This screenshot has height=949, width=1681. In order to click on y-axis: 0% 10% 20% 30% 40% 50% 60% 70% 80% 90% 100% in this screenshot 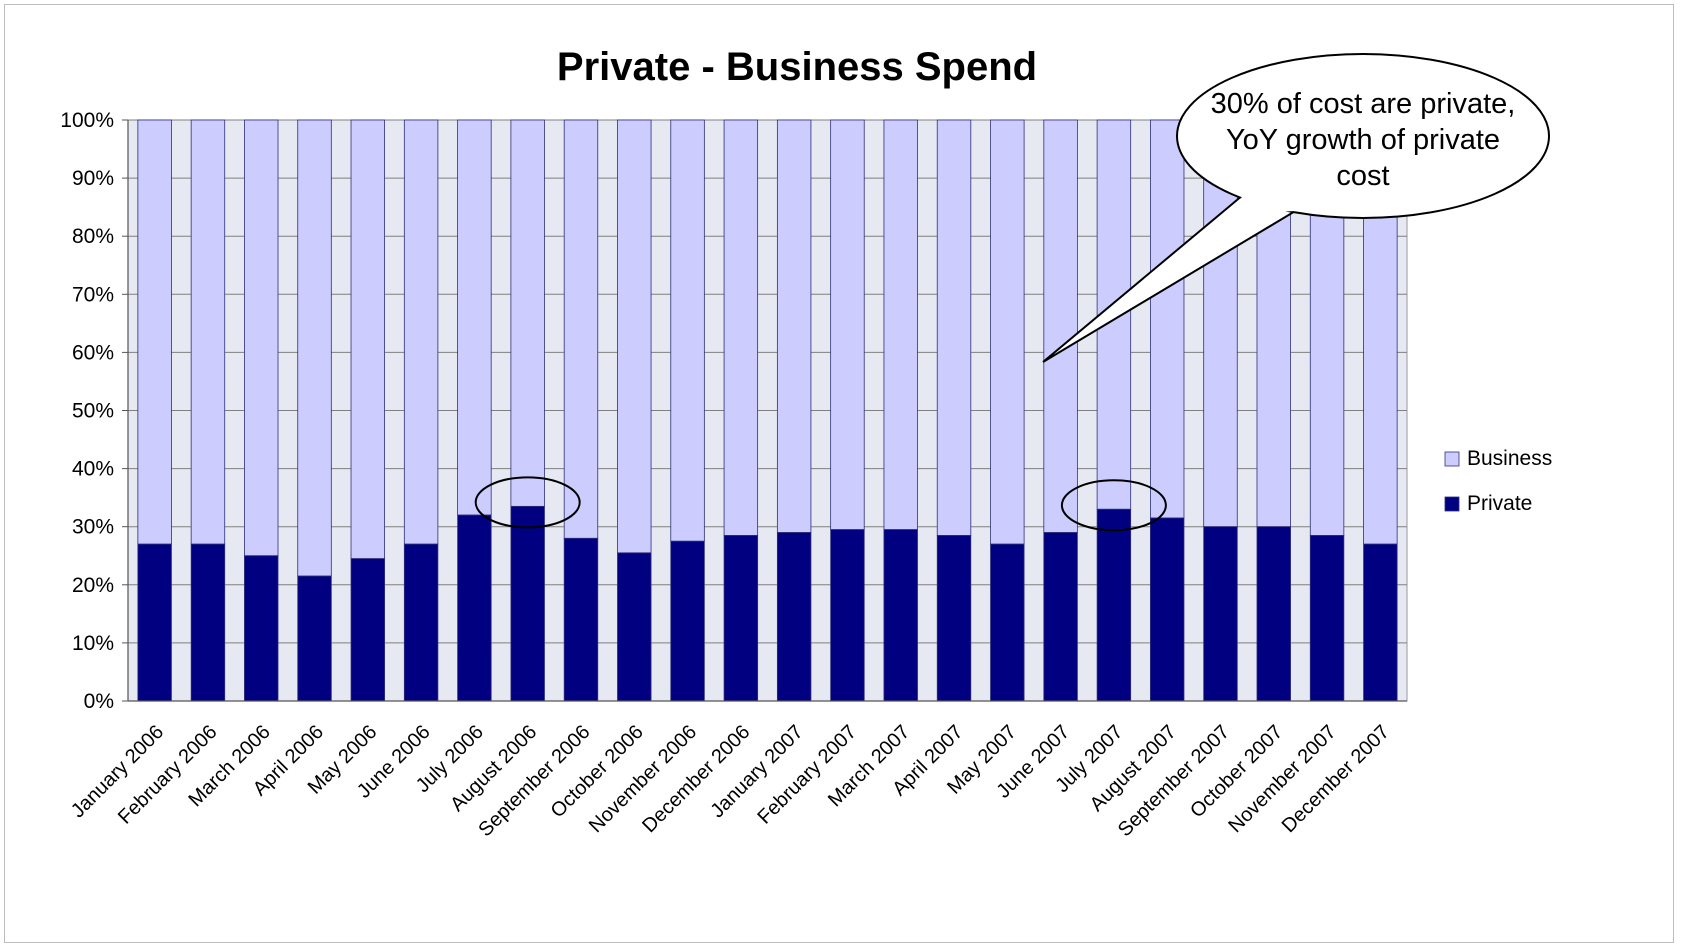, I will do `click(94, 411)`.